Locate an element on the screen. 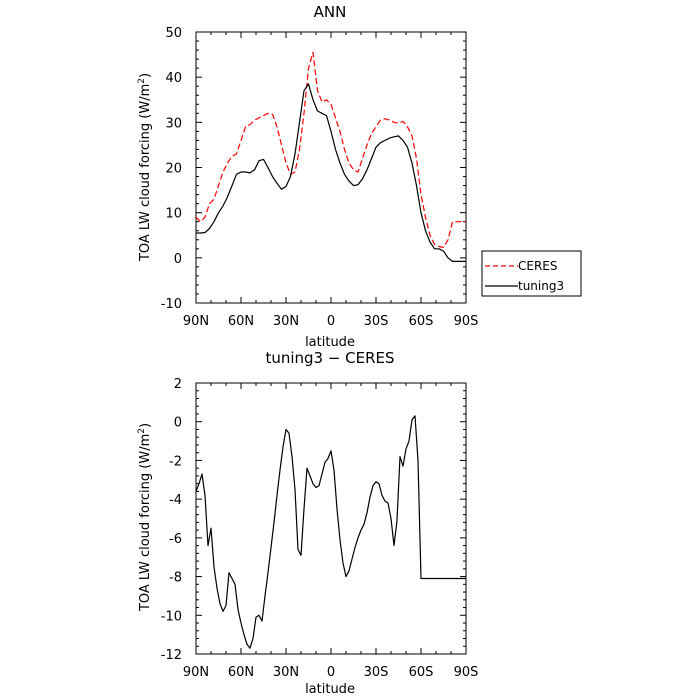  top-y-tick-label: 30 is located at coordinates (173, 123).